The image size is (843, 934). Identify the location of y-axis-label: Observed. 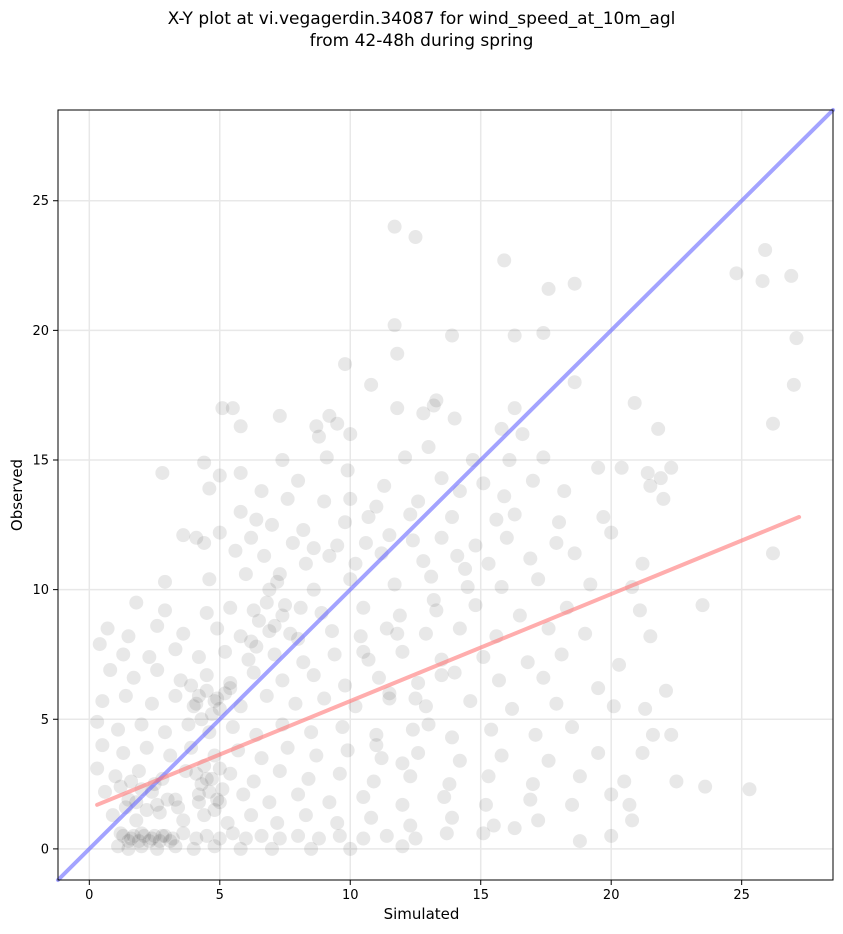
(17, 477).